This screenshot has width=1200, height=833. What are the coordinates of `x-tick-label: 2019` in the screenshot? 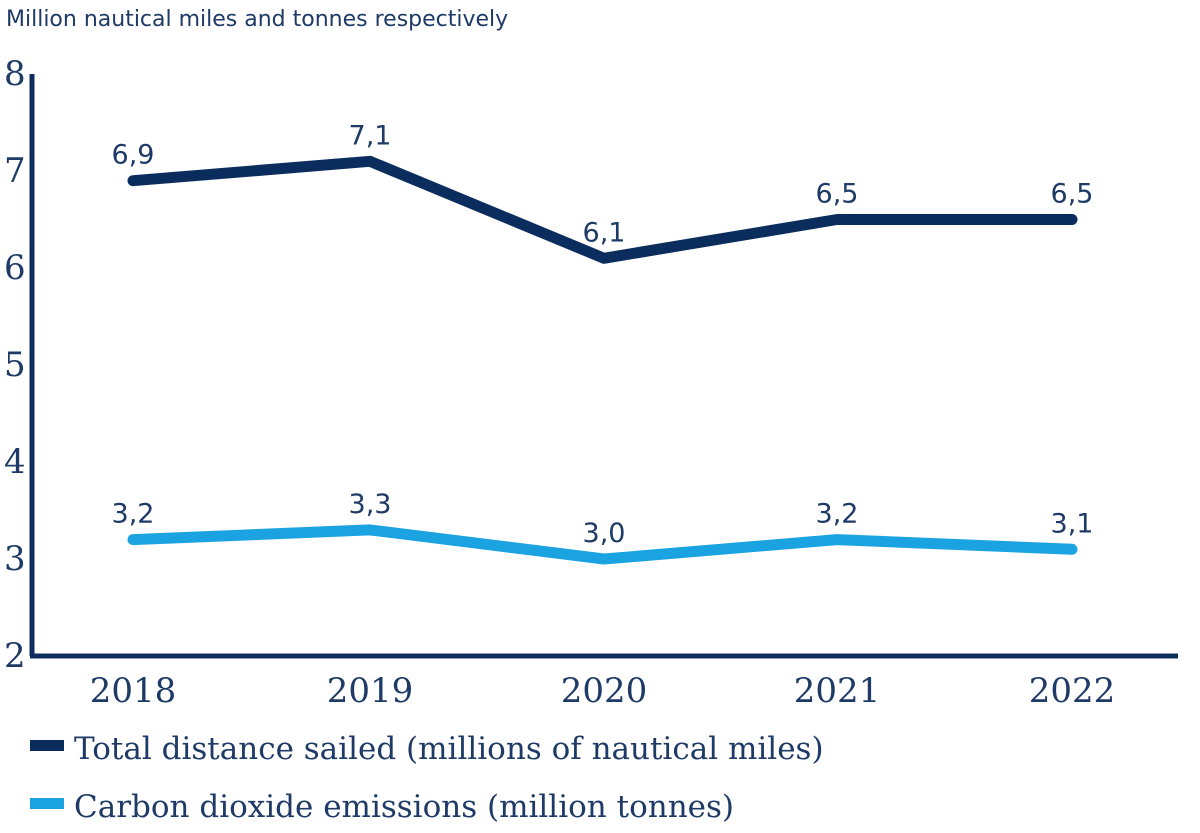 It's located at (370, 691).